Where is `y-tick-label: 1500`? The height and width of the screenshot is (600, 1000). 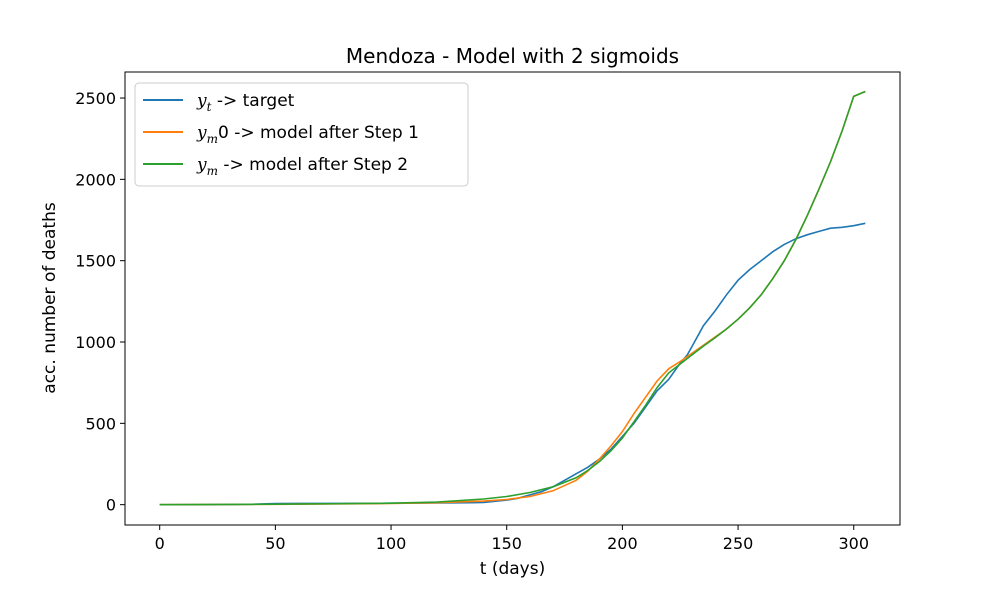 y-tick-label: 1500 is located at coordinates (95, 261).